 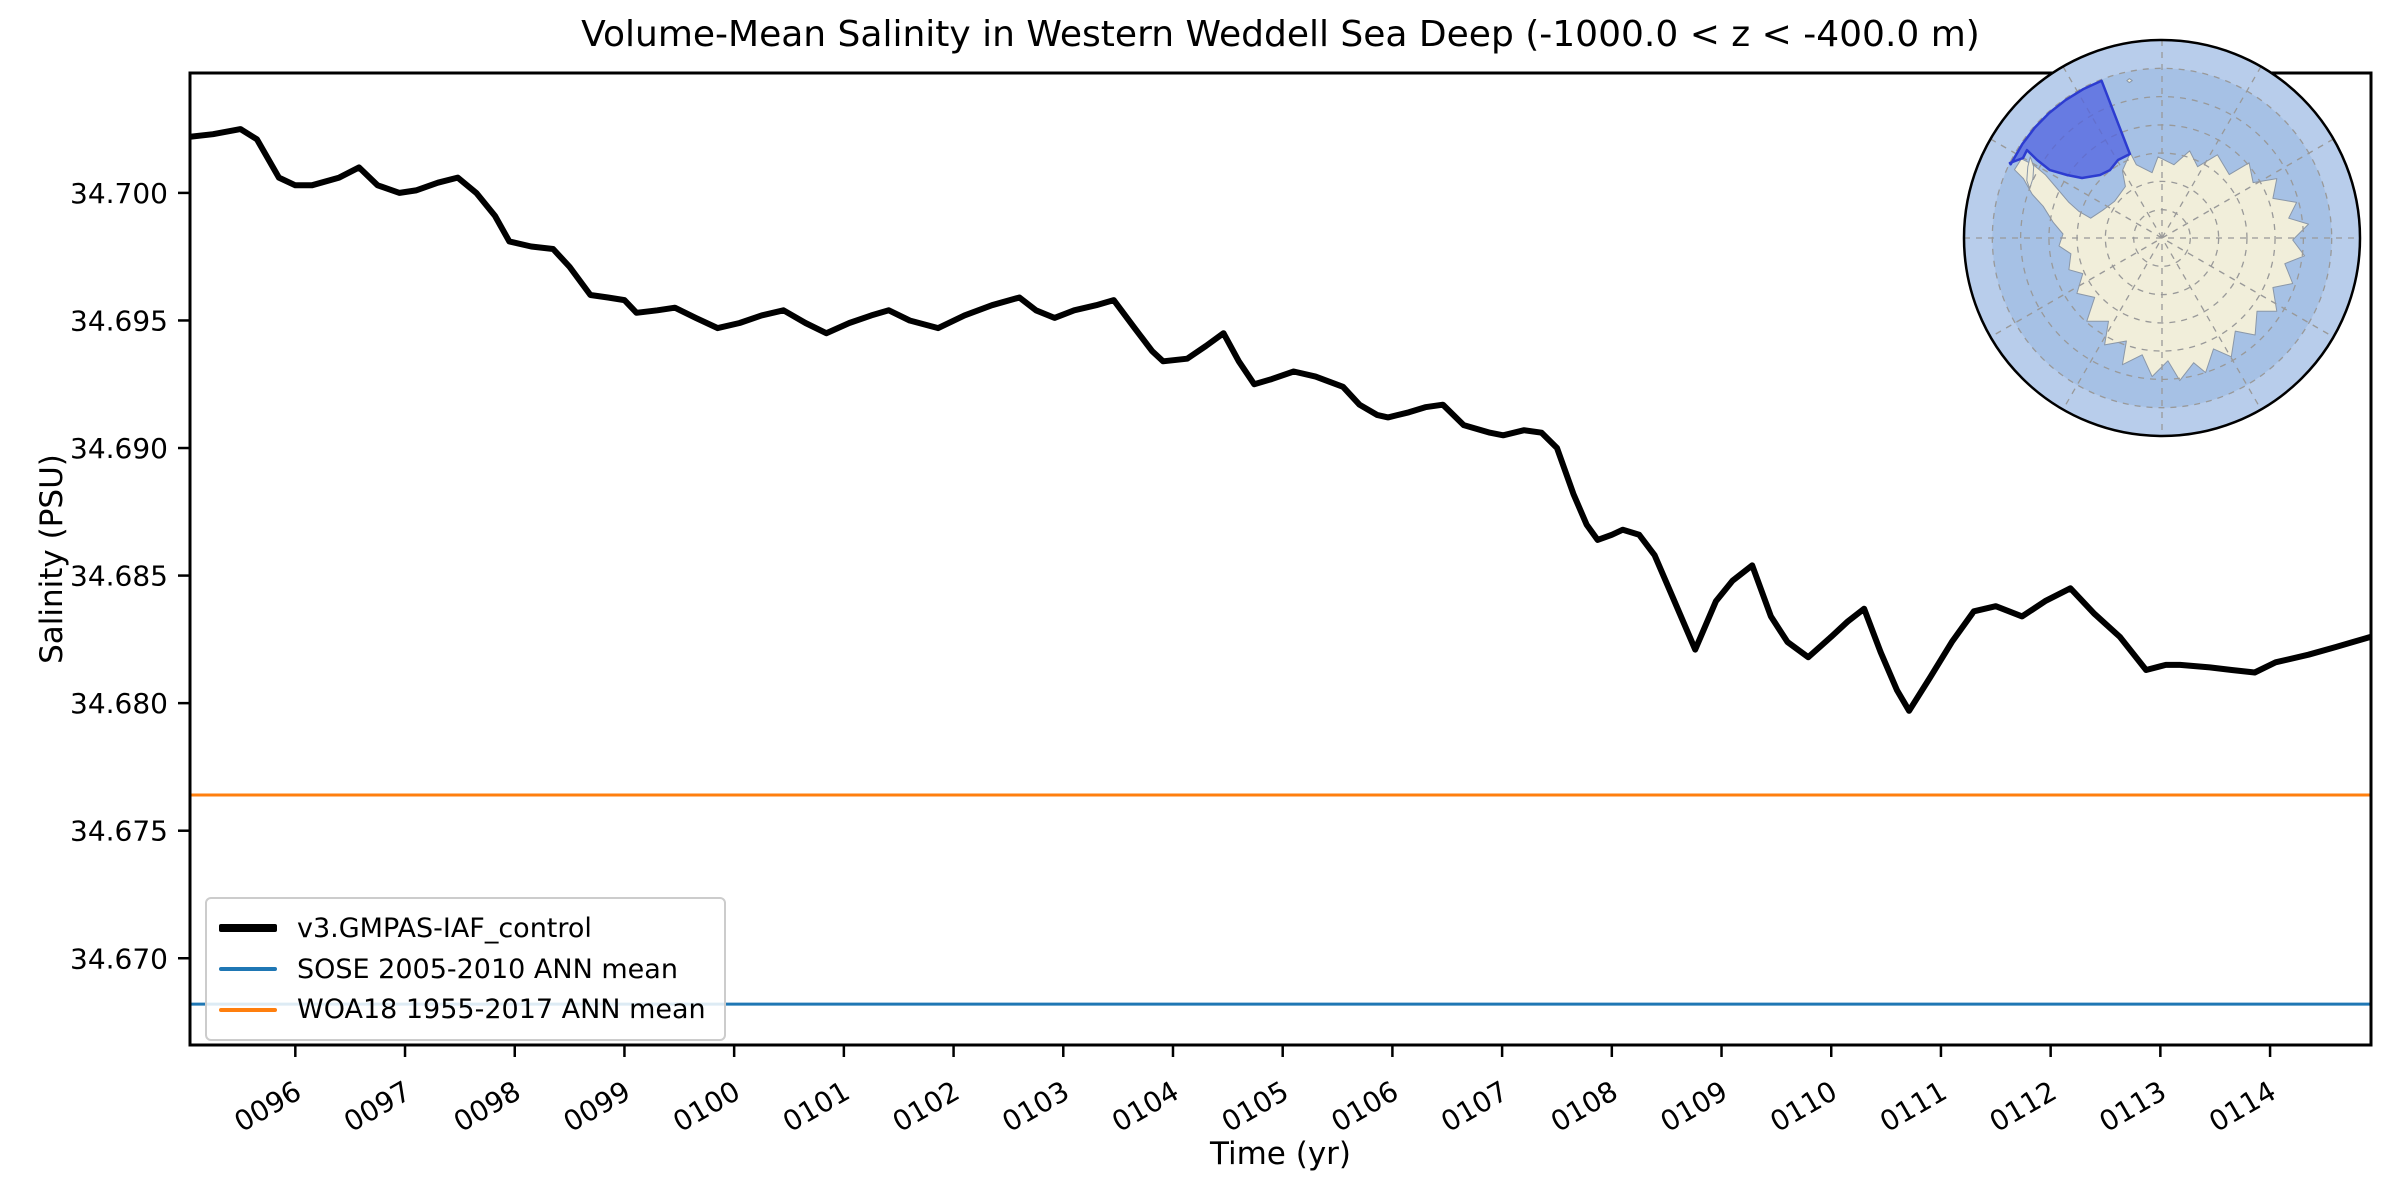 I want to click on x-tick-label: 0102, so click(x=926, y=1106).